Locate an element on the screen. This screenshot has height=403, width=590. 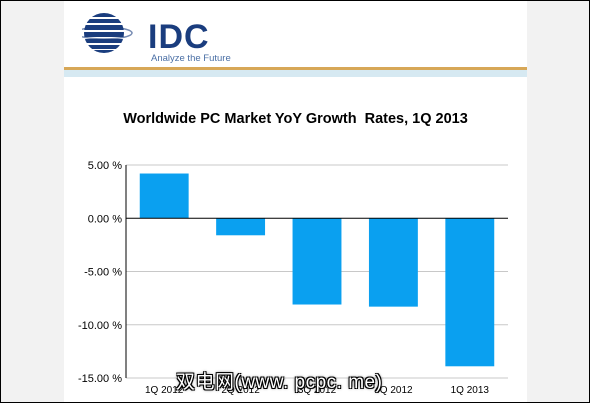
x-tick-label: 1Q 2013 is located at coordinates (470, 390).